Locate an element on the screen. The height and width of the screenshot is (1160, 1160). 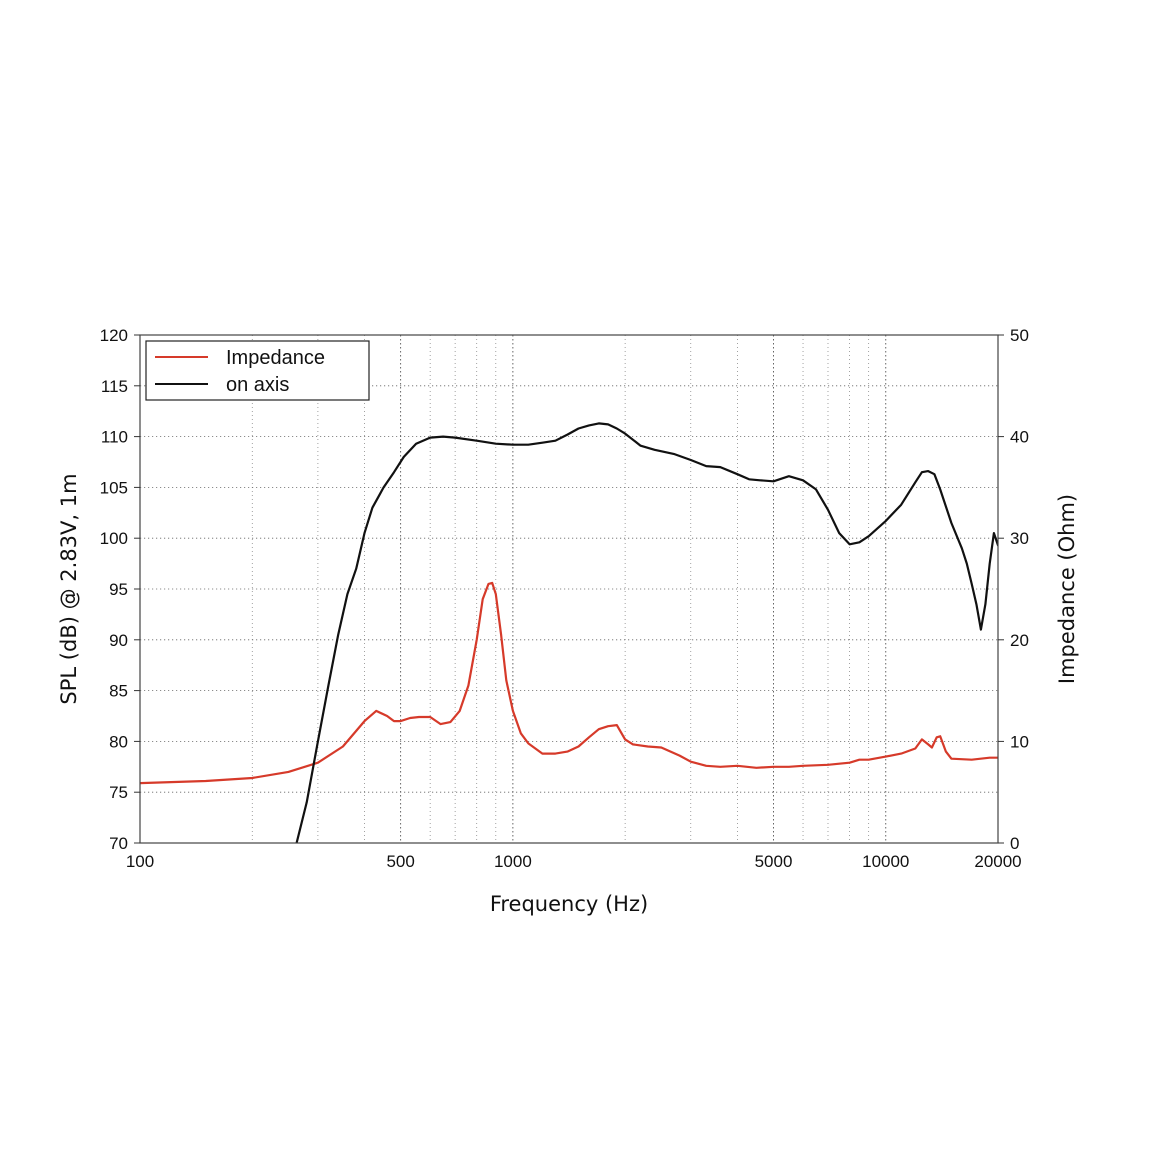
x-axis-title: Frequency (Hz) is located at coordinates (569, 904).